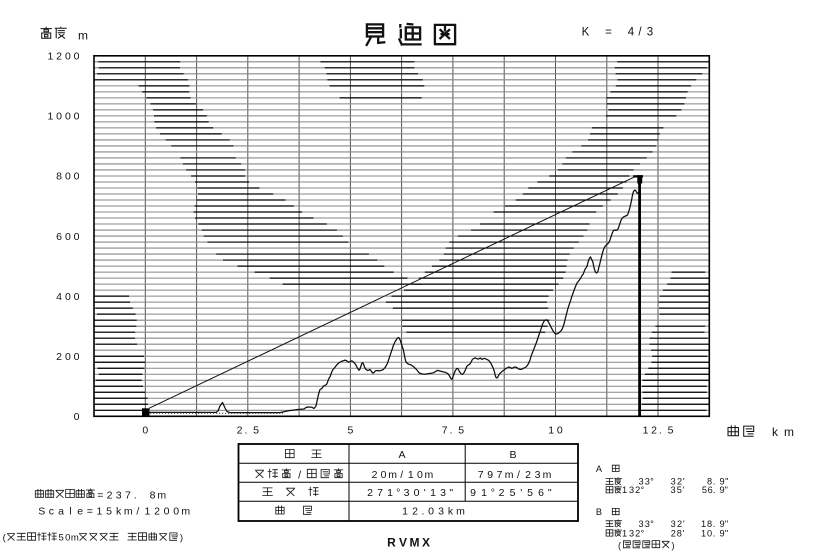  Describe the element at coordinates (80, 512) in the screenshot. I see `svg-text: e` at that location.